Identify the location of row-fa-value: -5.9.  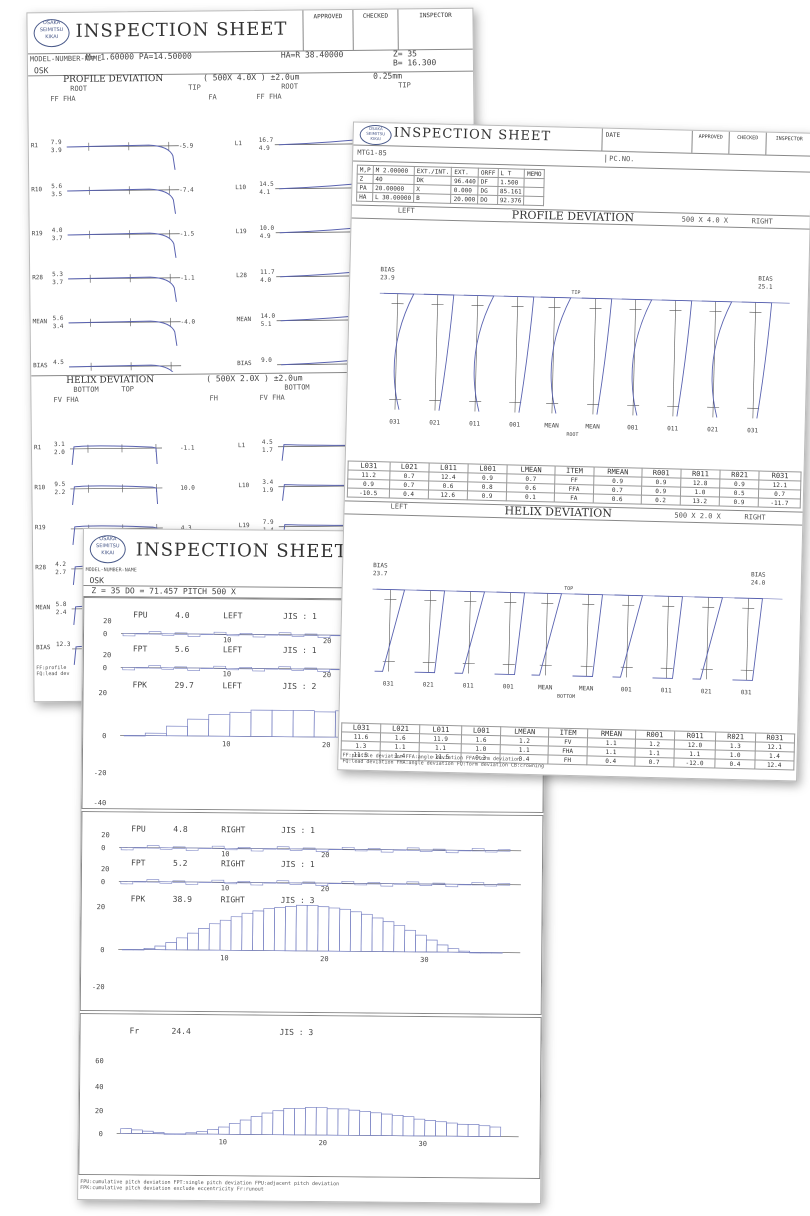
(186, 146).